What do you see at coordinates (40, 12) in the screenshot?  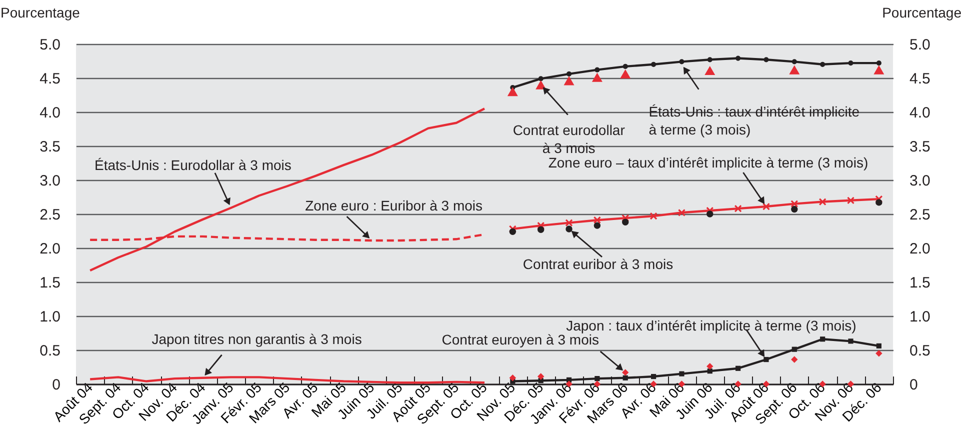 I see `y-axis-title: Pourcentage` at bounding box center [40, 12].